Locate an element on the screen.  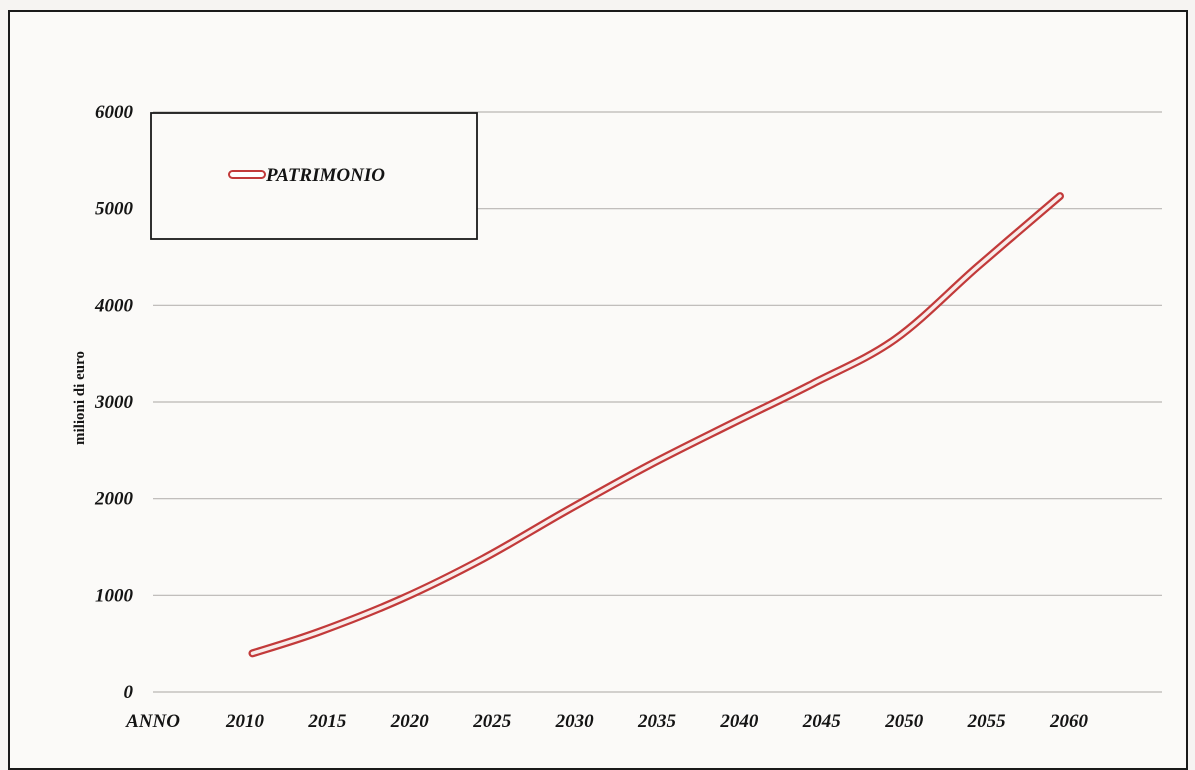
legend: PATRIMONIO is located at coordinates (314, 176).